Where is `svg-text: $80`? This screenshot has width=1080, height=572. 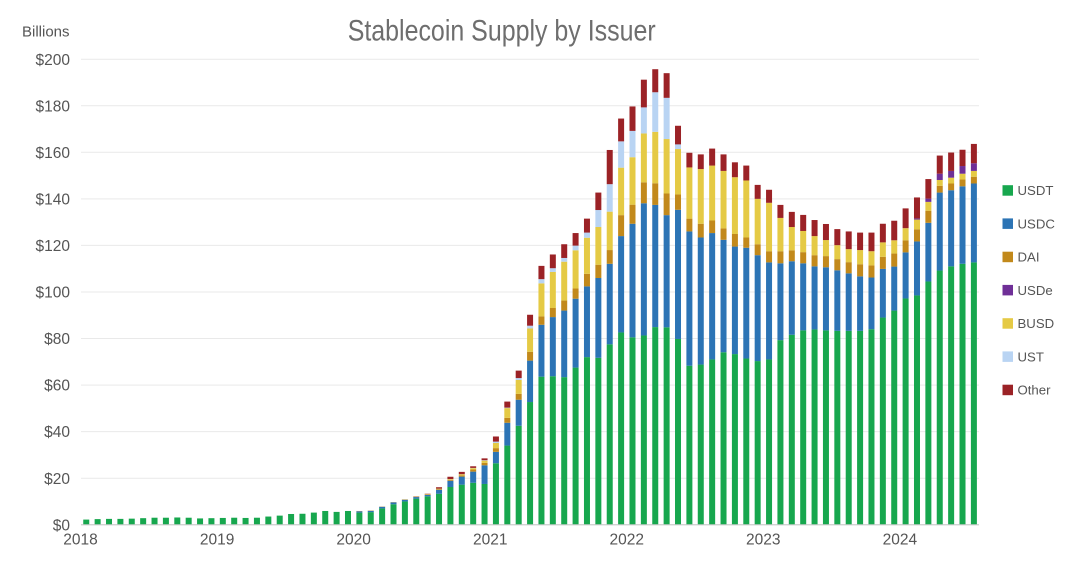 svg-text: $80 is located at coordinates (57, 339).